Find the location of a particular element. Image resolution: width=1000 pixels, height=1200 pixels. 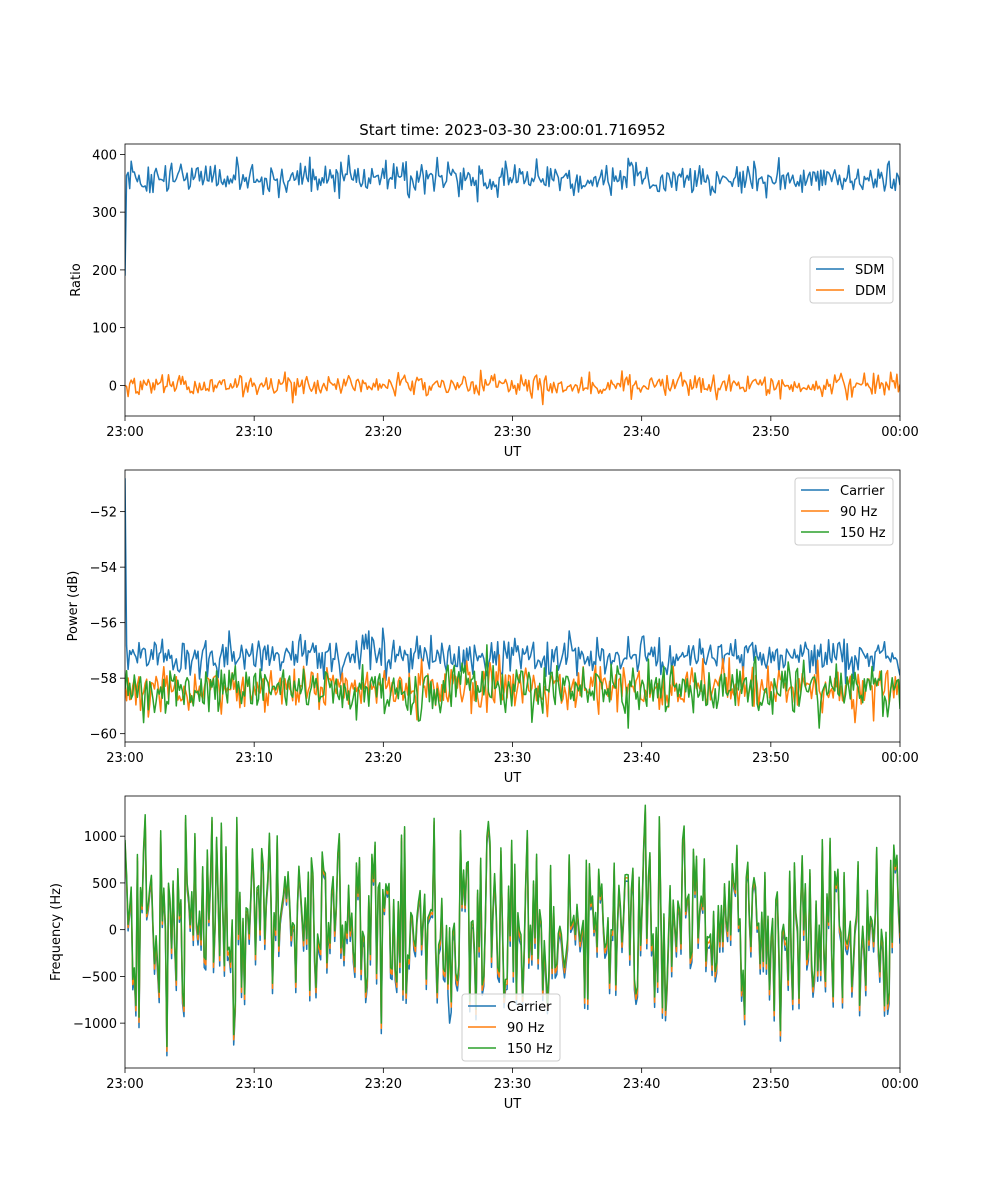

y-tick-label: 200 is located at coordinates (104, 271).